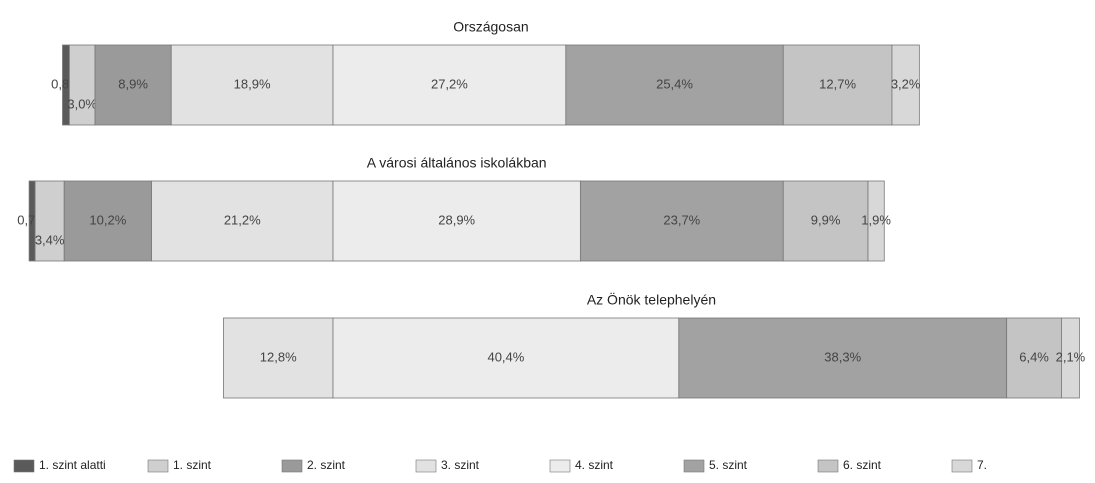  I want to click on value-label: 28,9%, so click(456, 219).